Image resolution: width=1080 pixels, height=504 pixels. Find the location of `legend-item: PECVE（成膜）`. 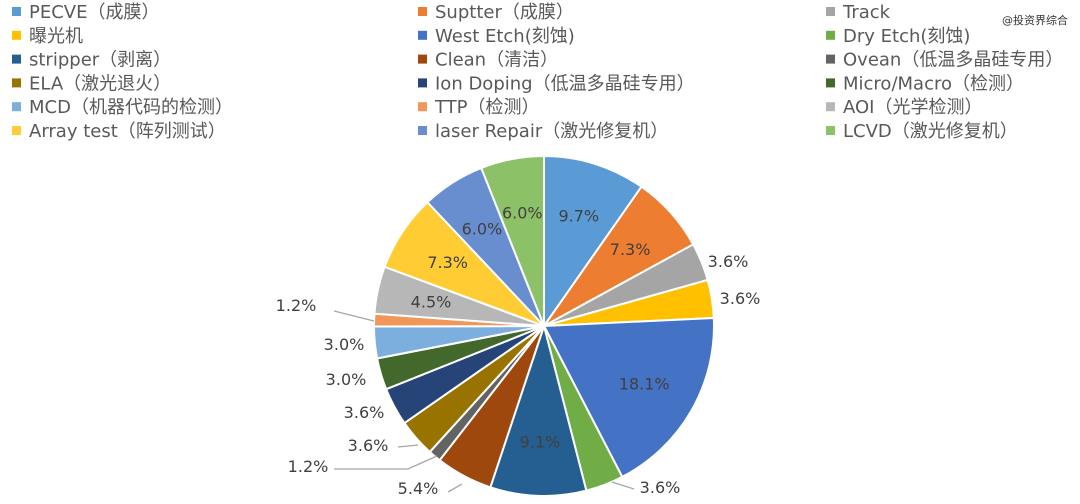

legend-item: PECVE（成膜） is located at coordinates (85, 12).